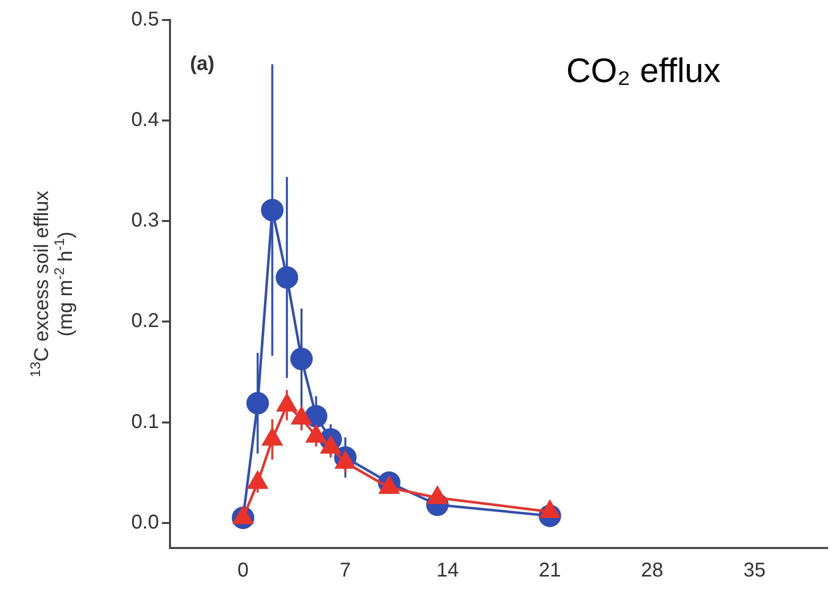  I want to click on x-tick-label: 21, so click(550, 571).